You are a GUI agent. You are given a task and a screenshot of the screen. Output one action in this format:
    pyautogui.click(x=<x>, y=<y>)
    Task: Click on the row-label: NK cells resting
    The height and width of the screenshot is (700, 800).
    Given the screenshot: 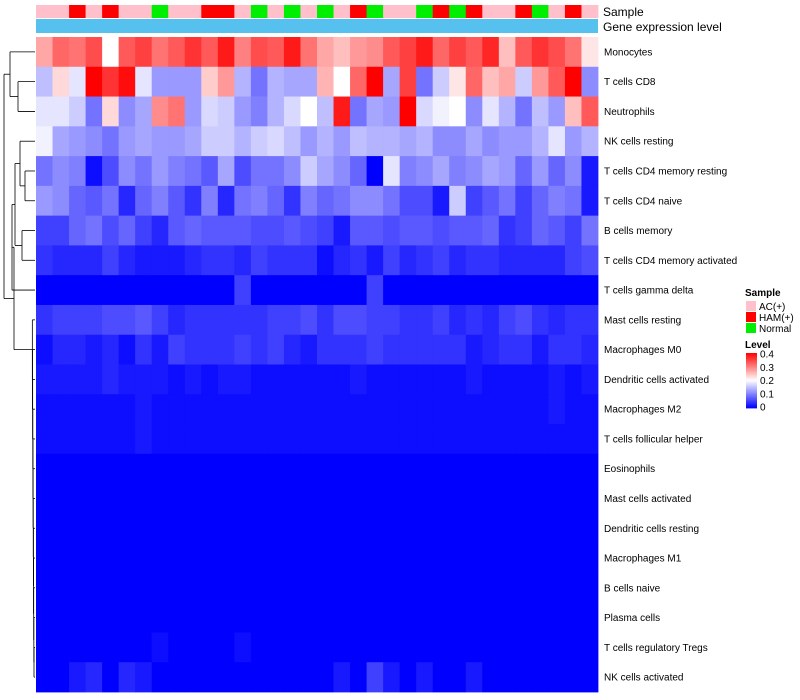 What is the action you would take?
    pyautogui.click(x=638, y=142)
    